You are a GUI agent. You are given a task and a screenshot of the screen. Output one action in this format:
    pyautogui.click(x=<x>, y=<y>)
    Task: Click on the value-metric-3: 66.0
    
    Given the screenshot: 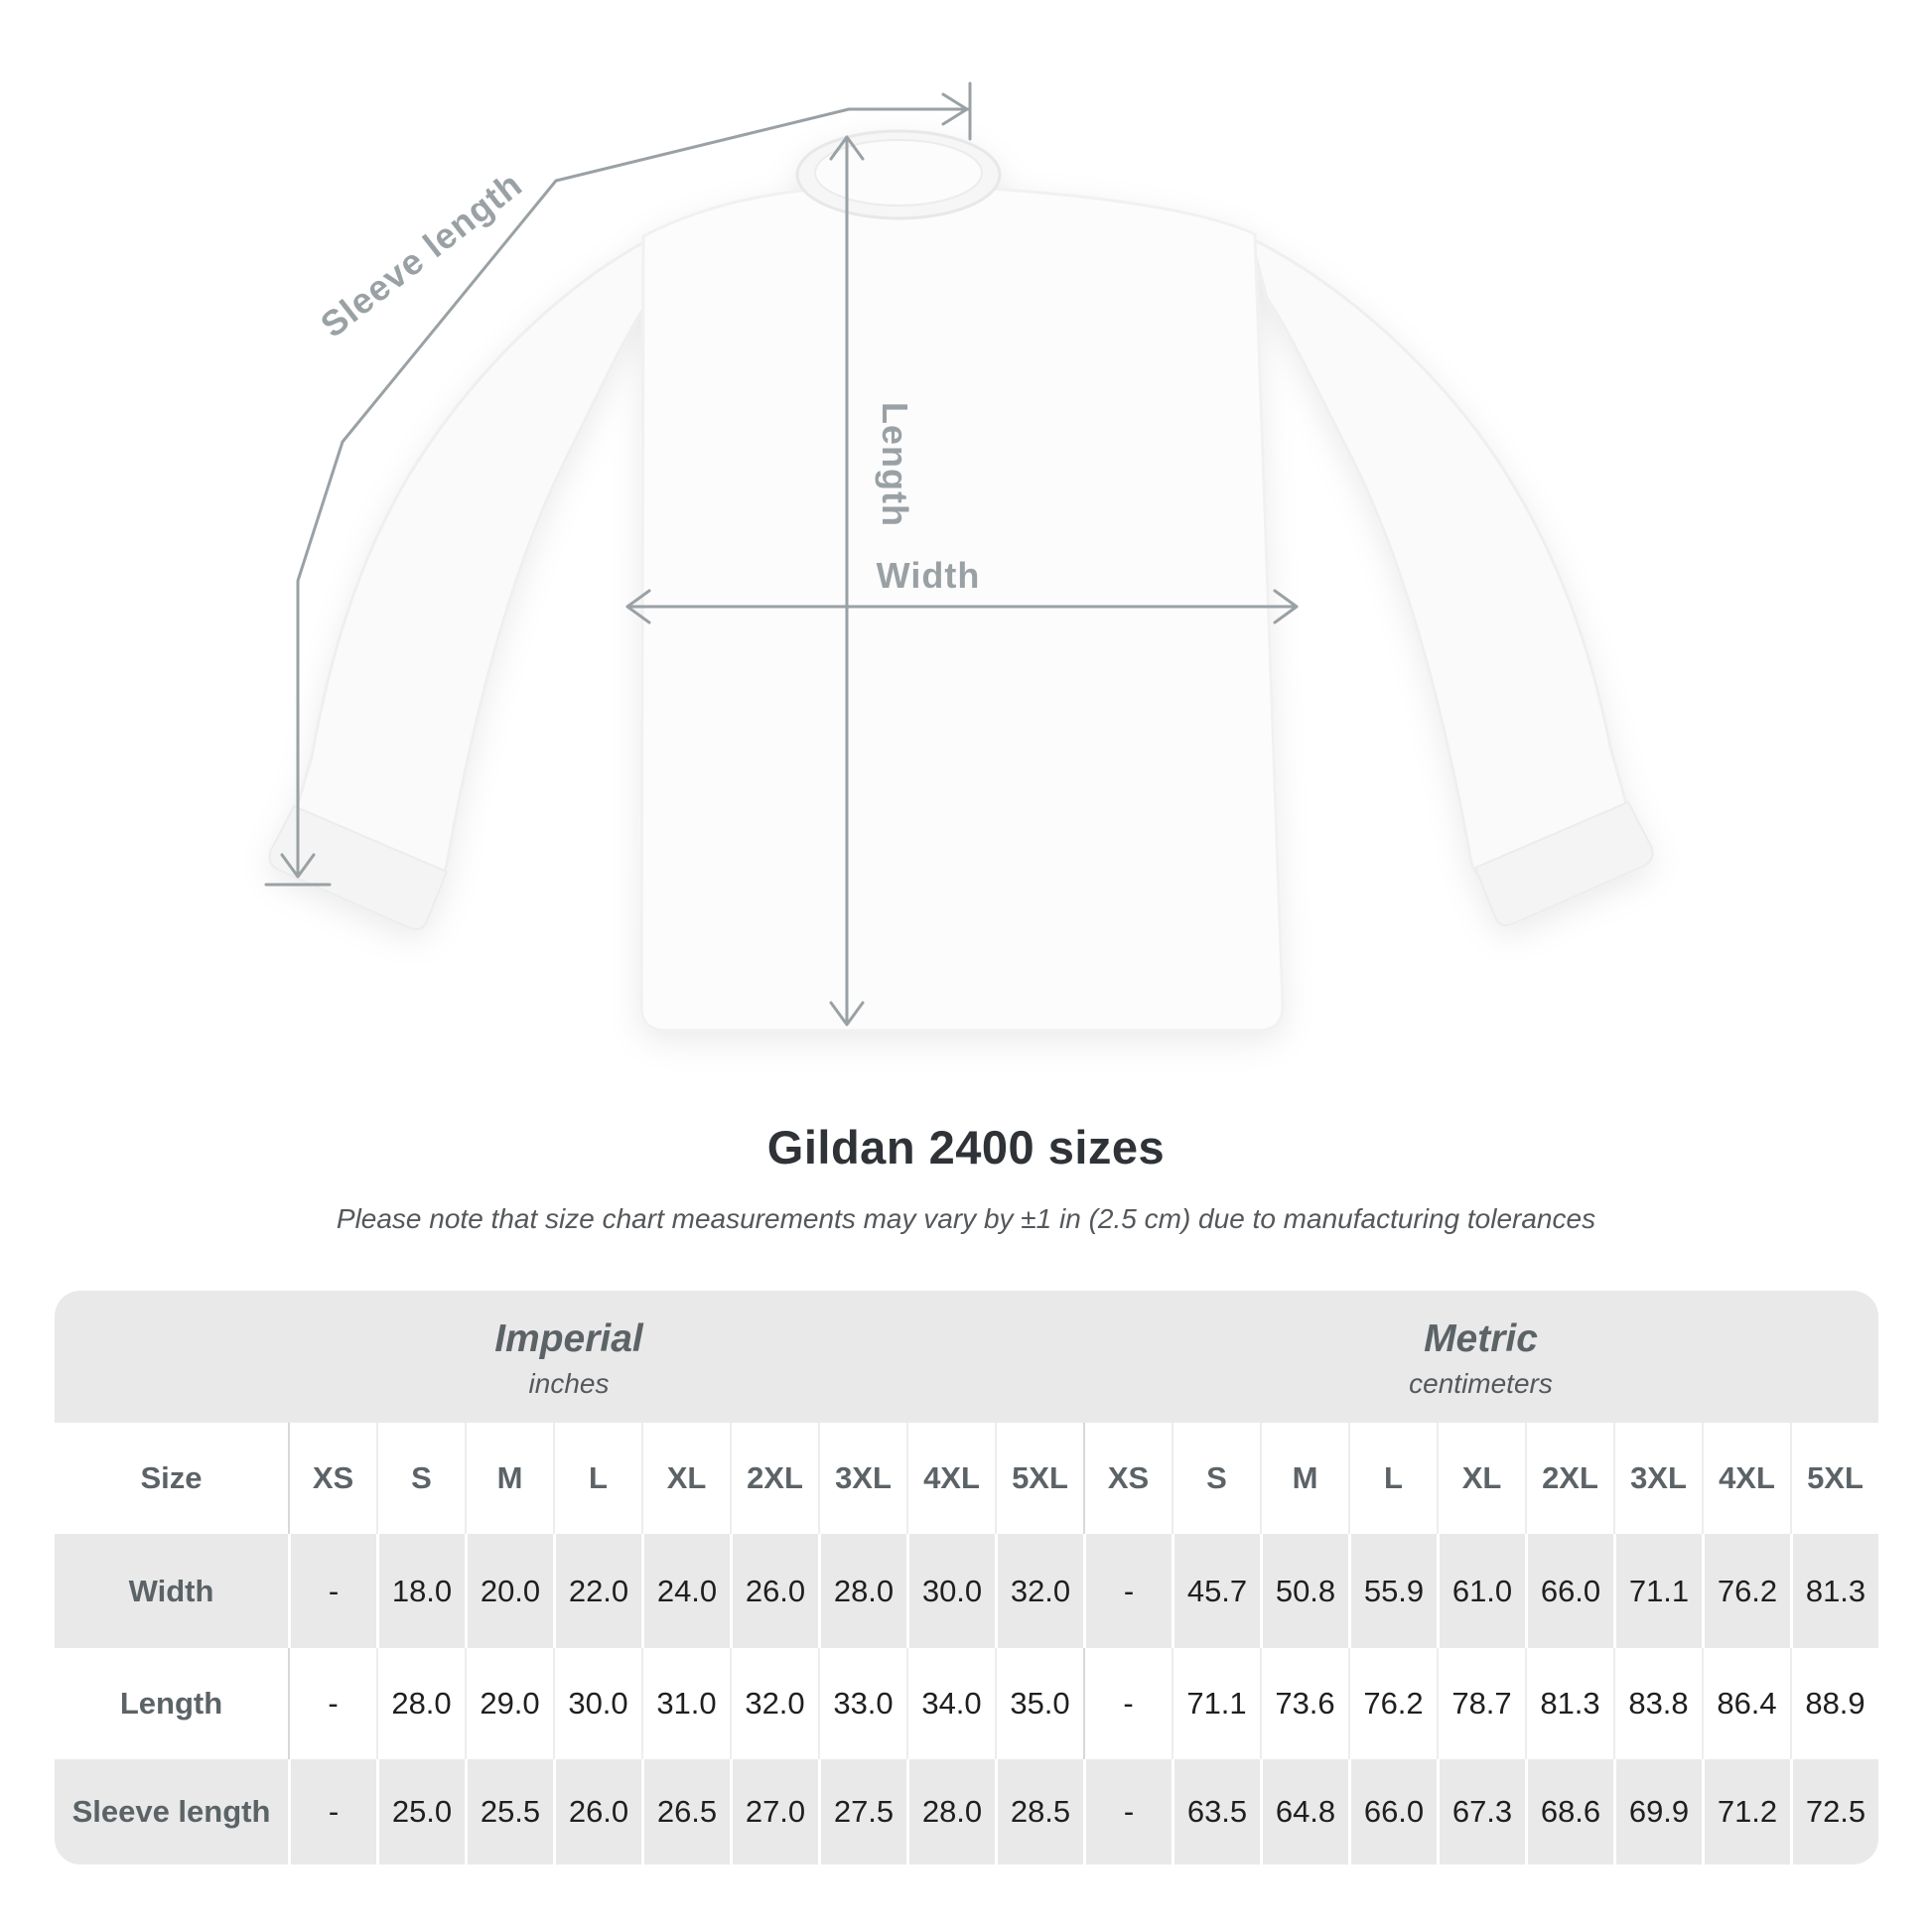 What is the action you would take?
    pyautogui.click(x=1393, y=1812)
    